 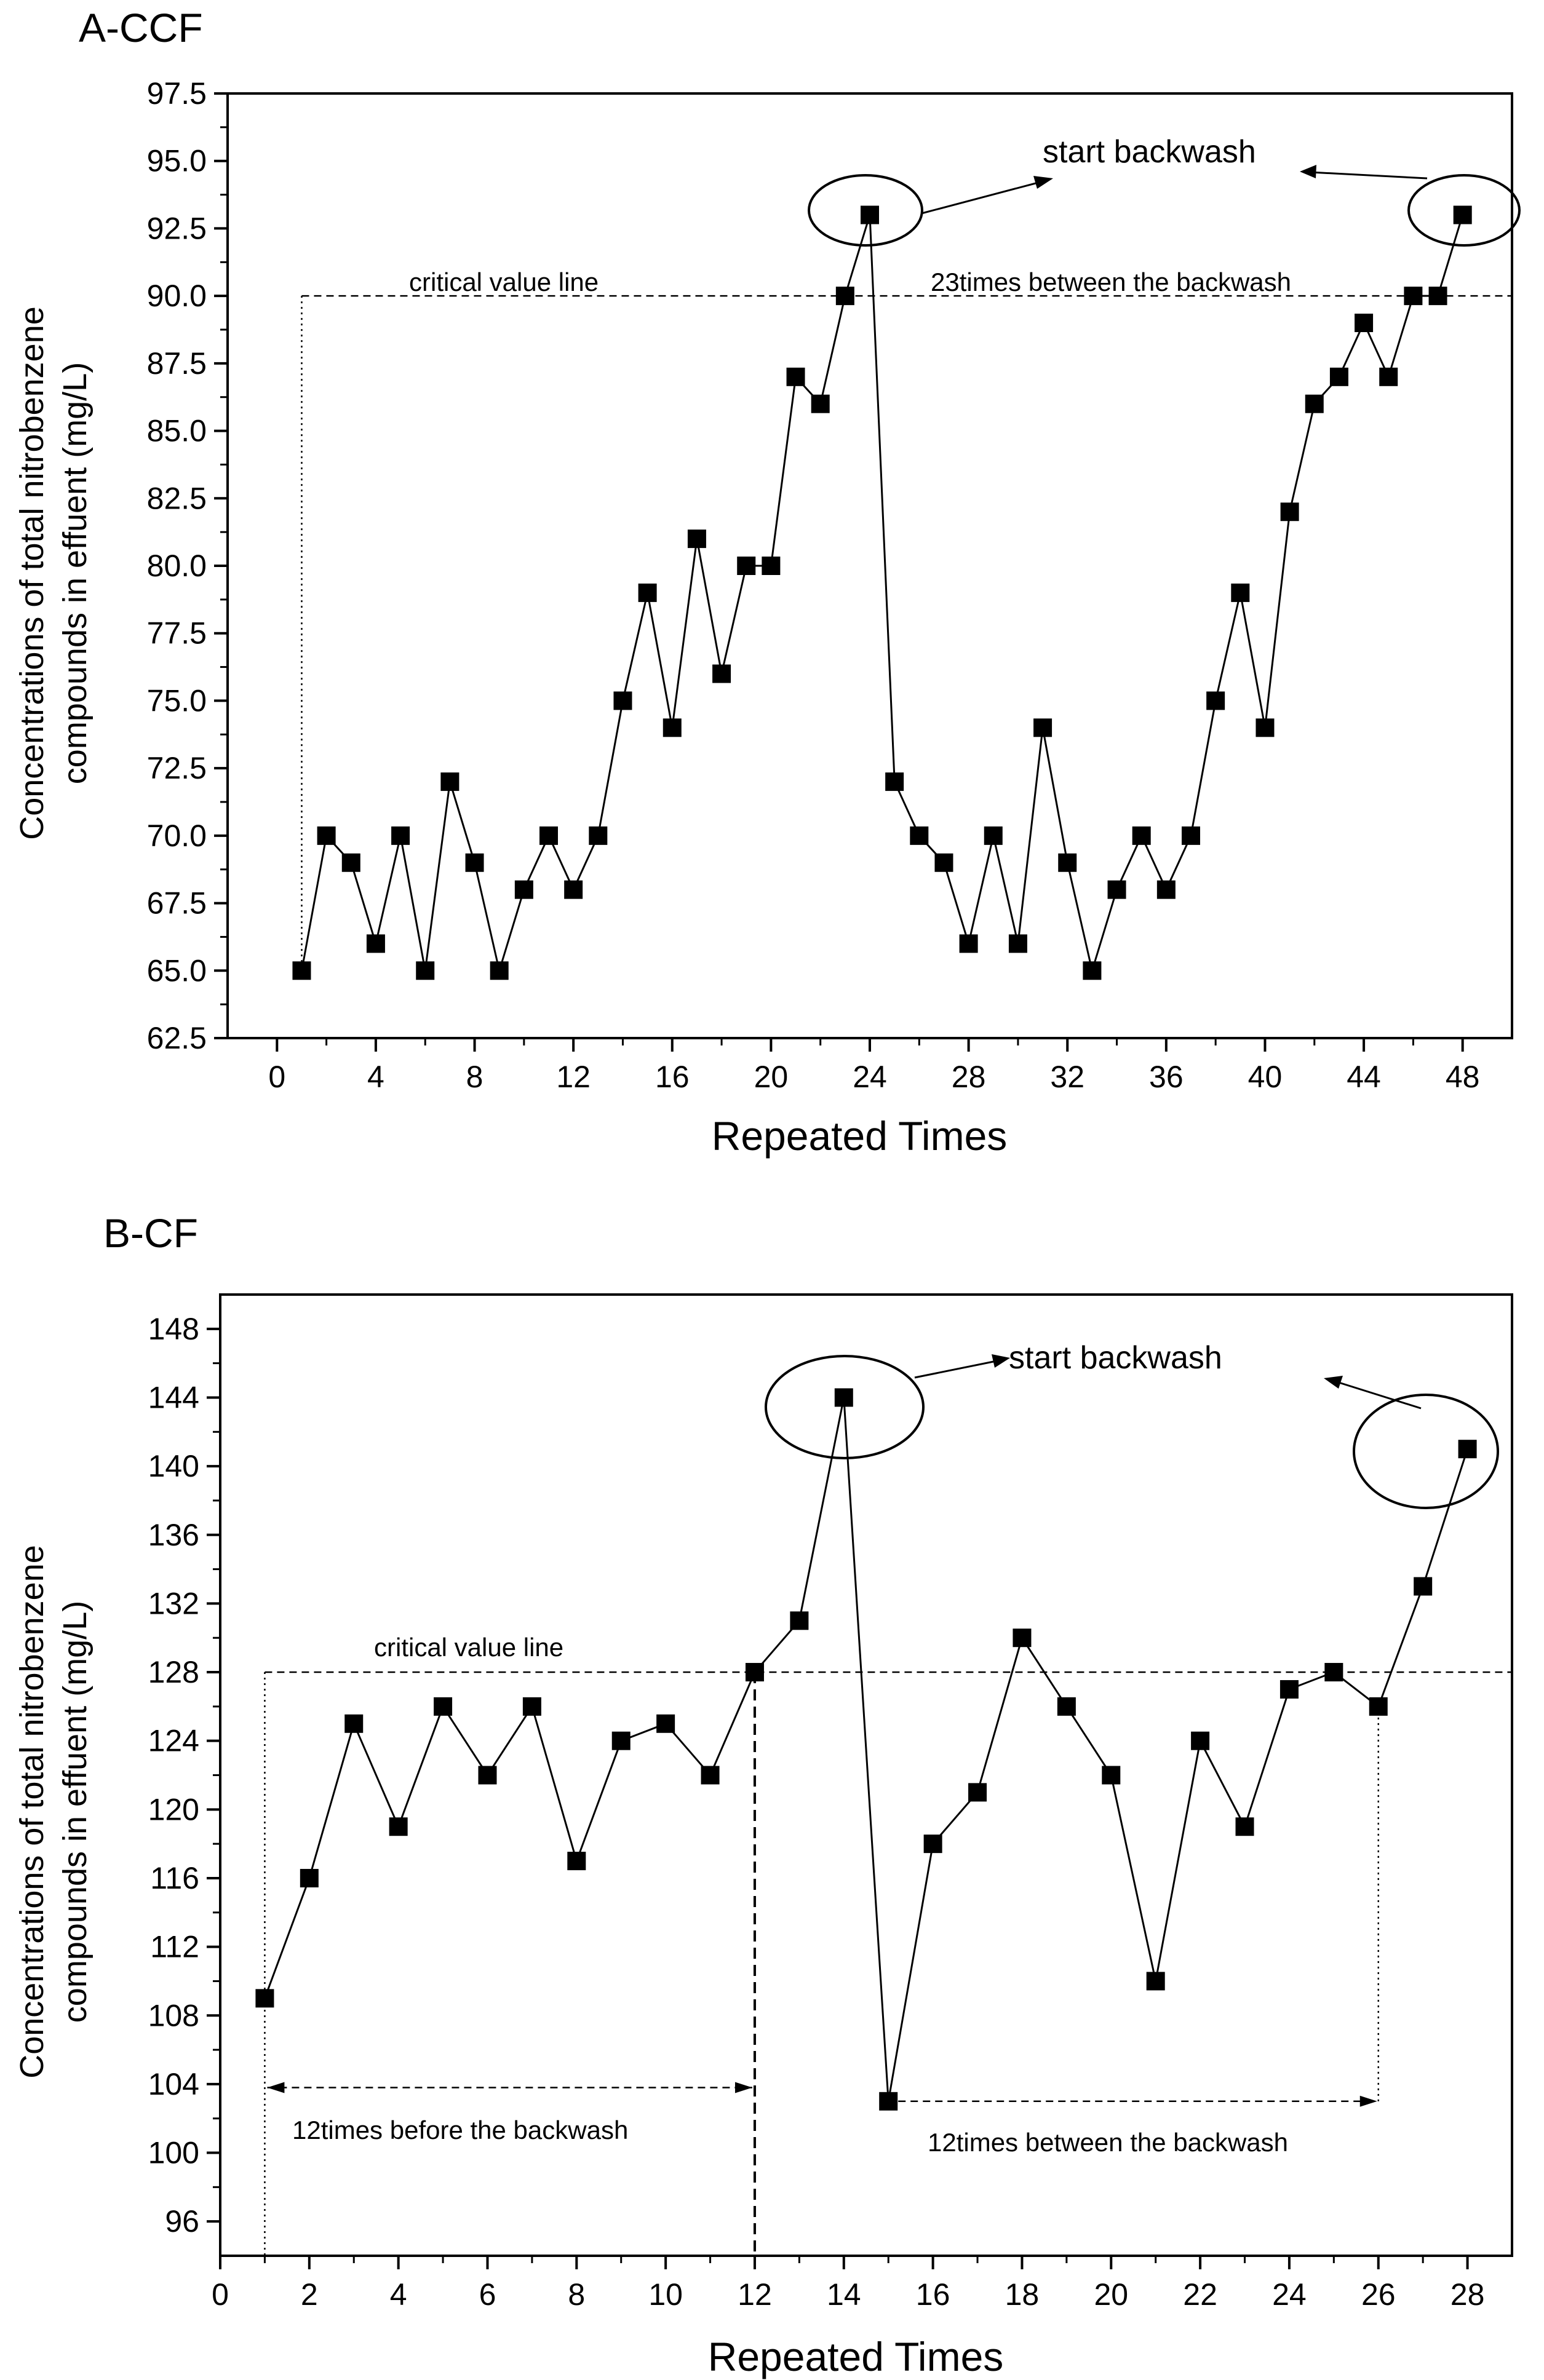 I want to click on panel-b-x-tick-label-8: 16, so click(x=933, y=2294).